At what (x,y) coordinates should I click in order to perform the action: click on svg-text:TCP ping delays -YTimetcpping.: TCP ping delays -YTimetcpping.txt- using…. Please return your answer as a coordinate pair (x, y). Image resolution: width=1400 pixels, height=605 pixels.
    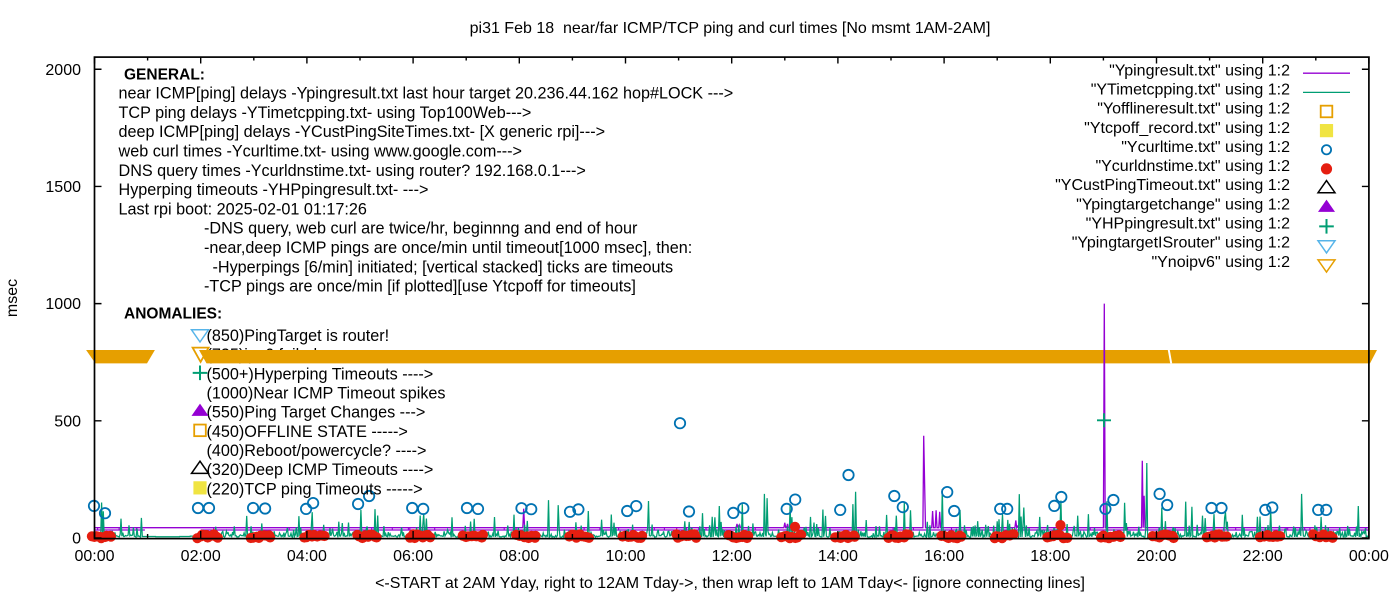
    Looking at the image, I should click on (325, 113).